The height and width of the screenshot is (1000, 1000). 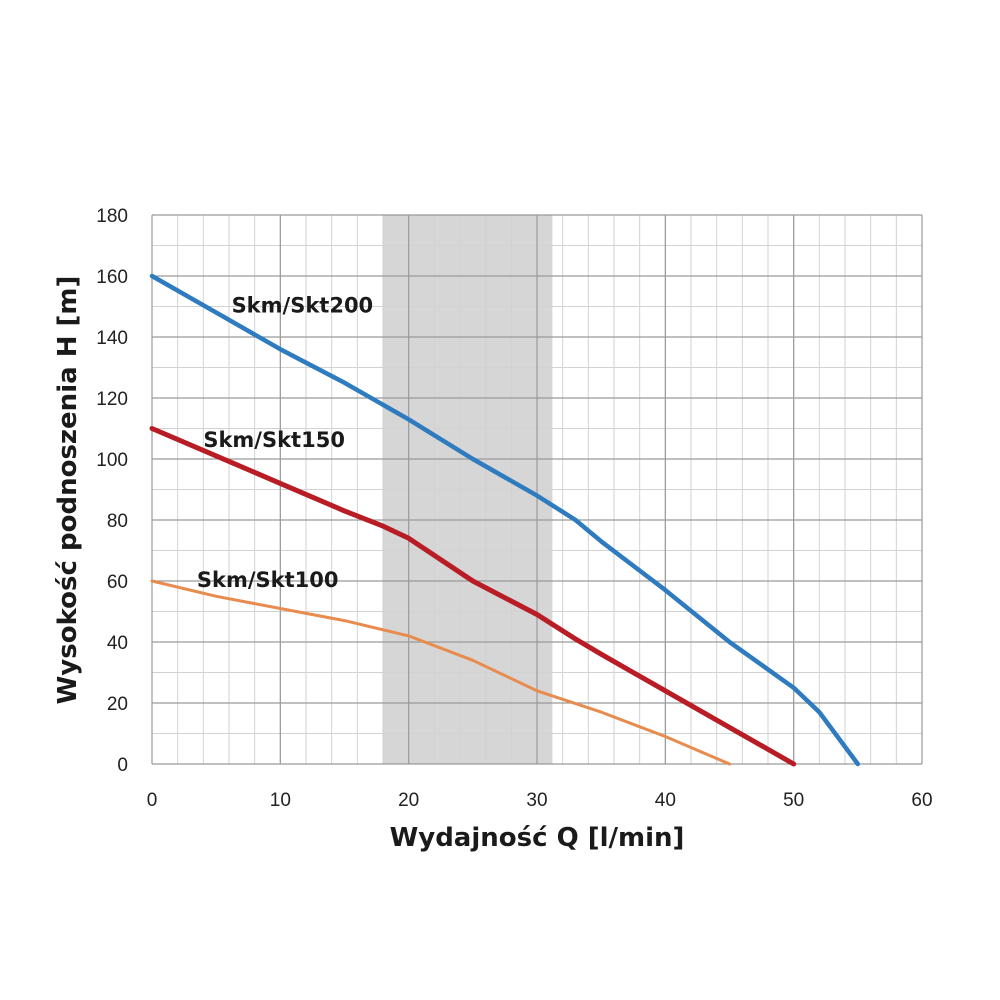 What do you see at coordinates (122, 765) in the screenshot?
I see `y-tick-label: 0` at bounding box center [122, 765].